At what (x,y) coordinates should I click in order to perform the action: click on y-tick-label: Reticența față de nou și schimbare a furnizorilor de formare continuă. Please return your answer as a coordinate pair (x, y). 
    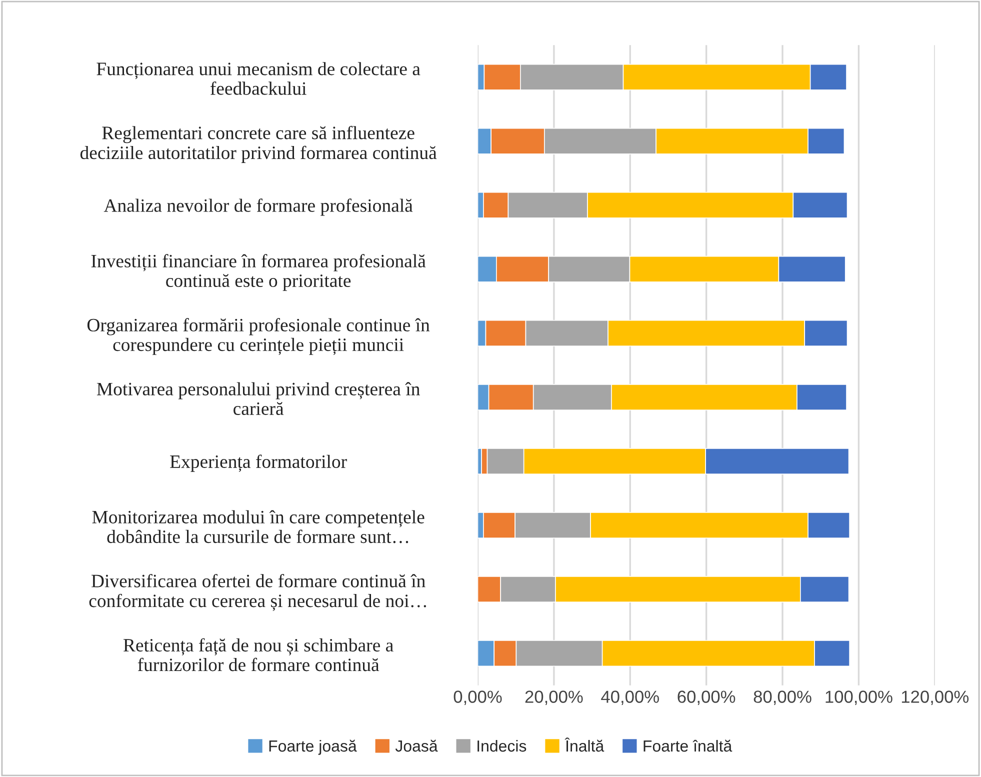
    Looking at the image, I should click on (258, 655).